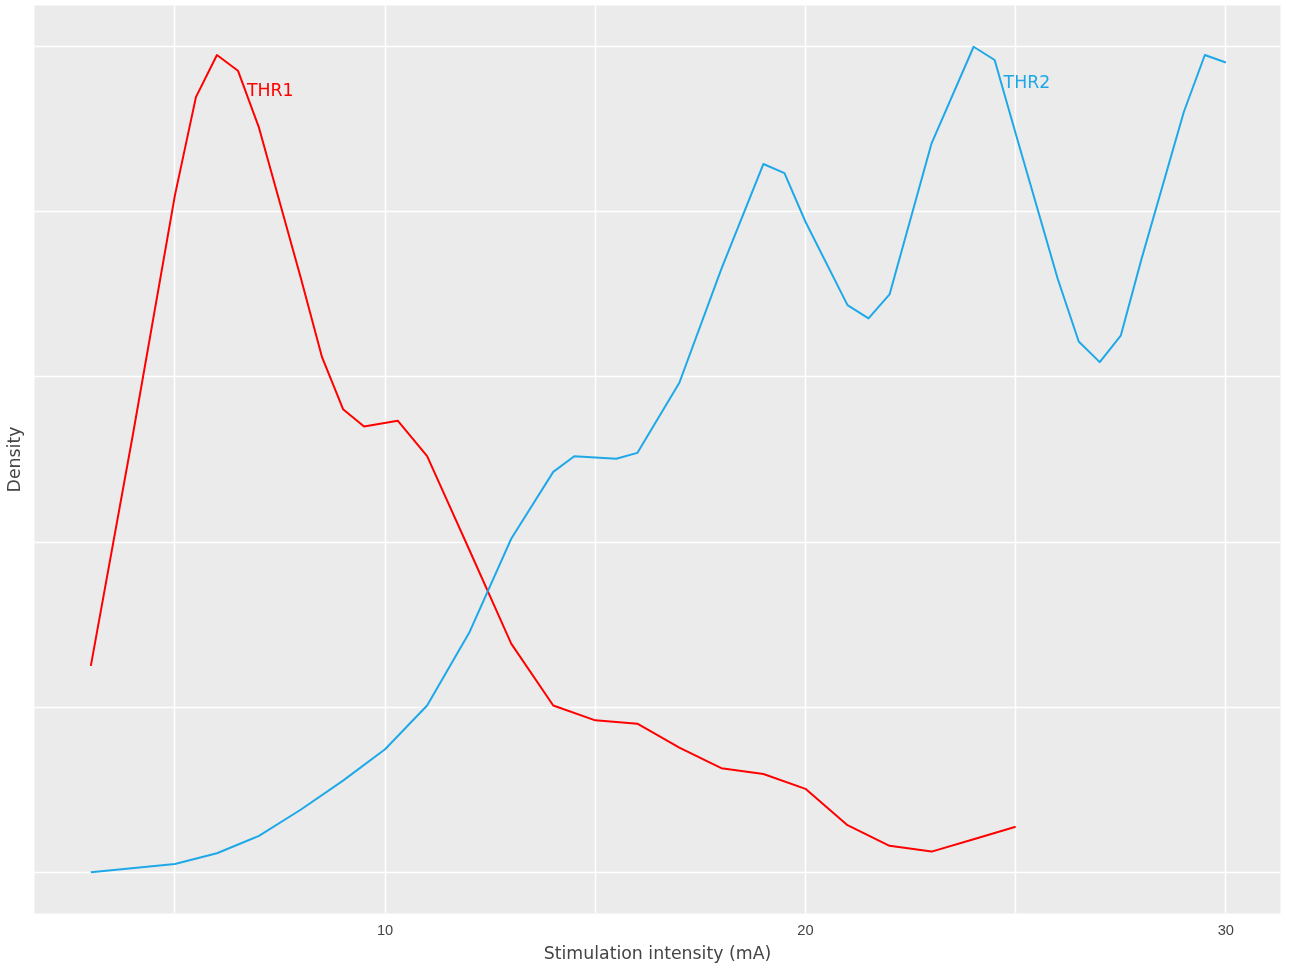  I want to click on series-label: THR1, so click(269, 90).